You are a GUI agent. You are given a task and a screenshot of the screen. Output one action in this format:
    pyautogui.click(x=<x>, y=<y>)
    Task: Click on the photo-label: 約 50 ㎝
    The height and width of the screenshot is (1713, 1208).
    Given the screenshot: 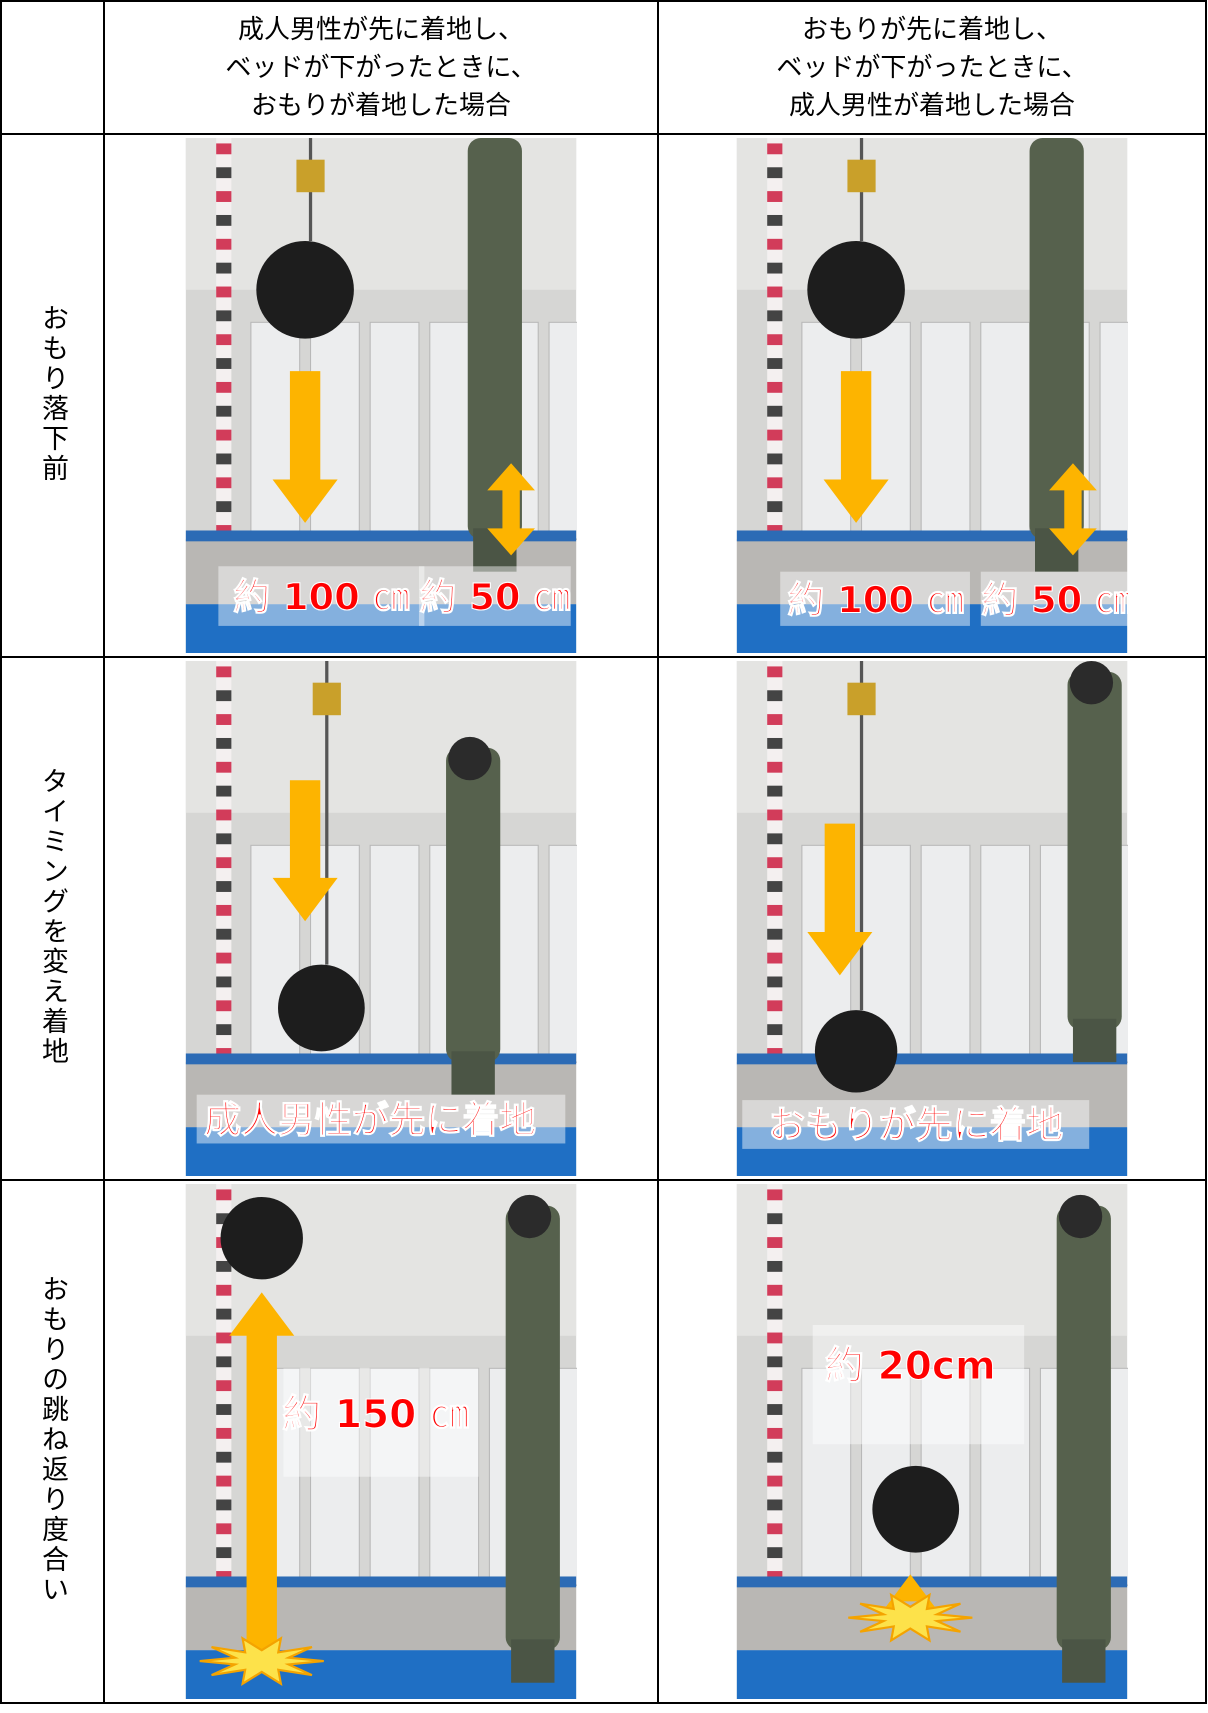 What is the action you would take?
    pyautogui.click(x=494, y=596)
    